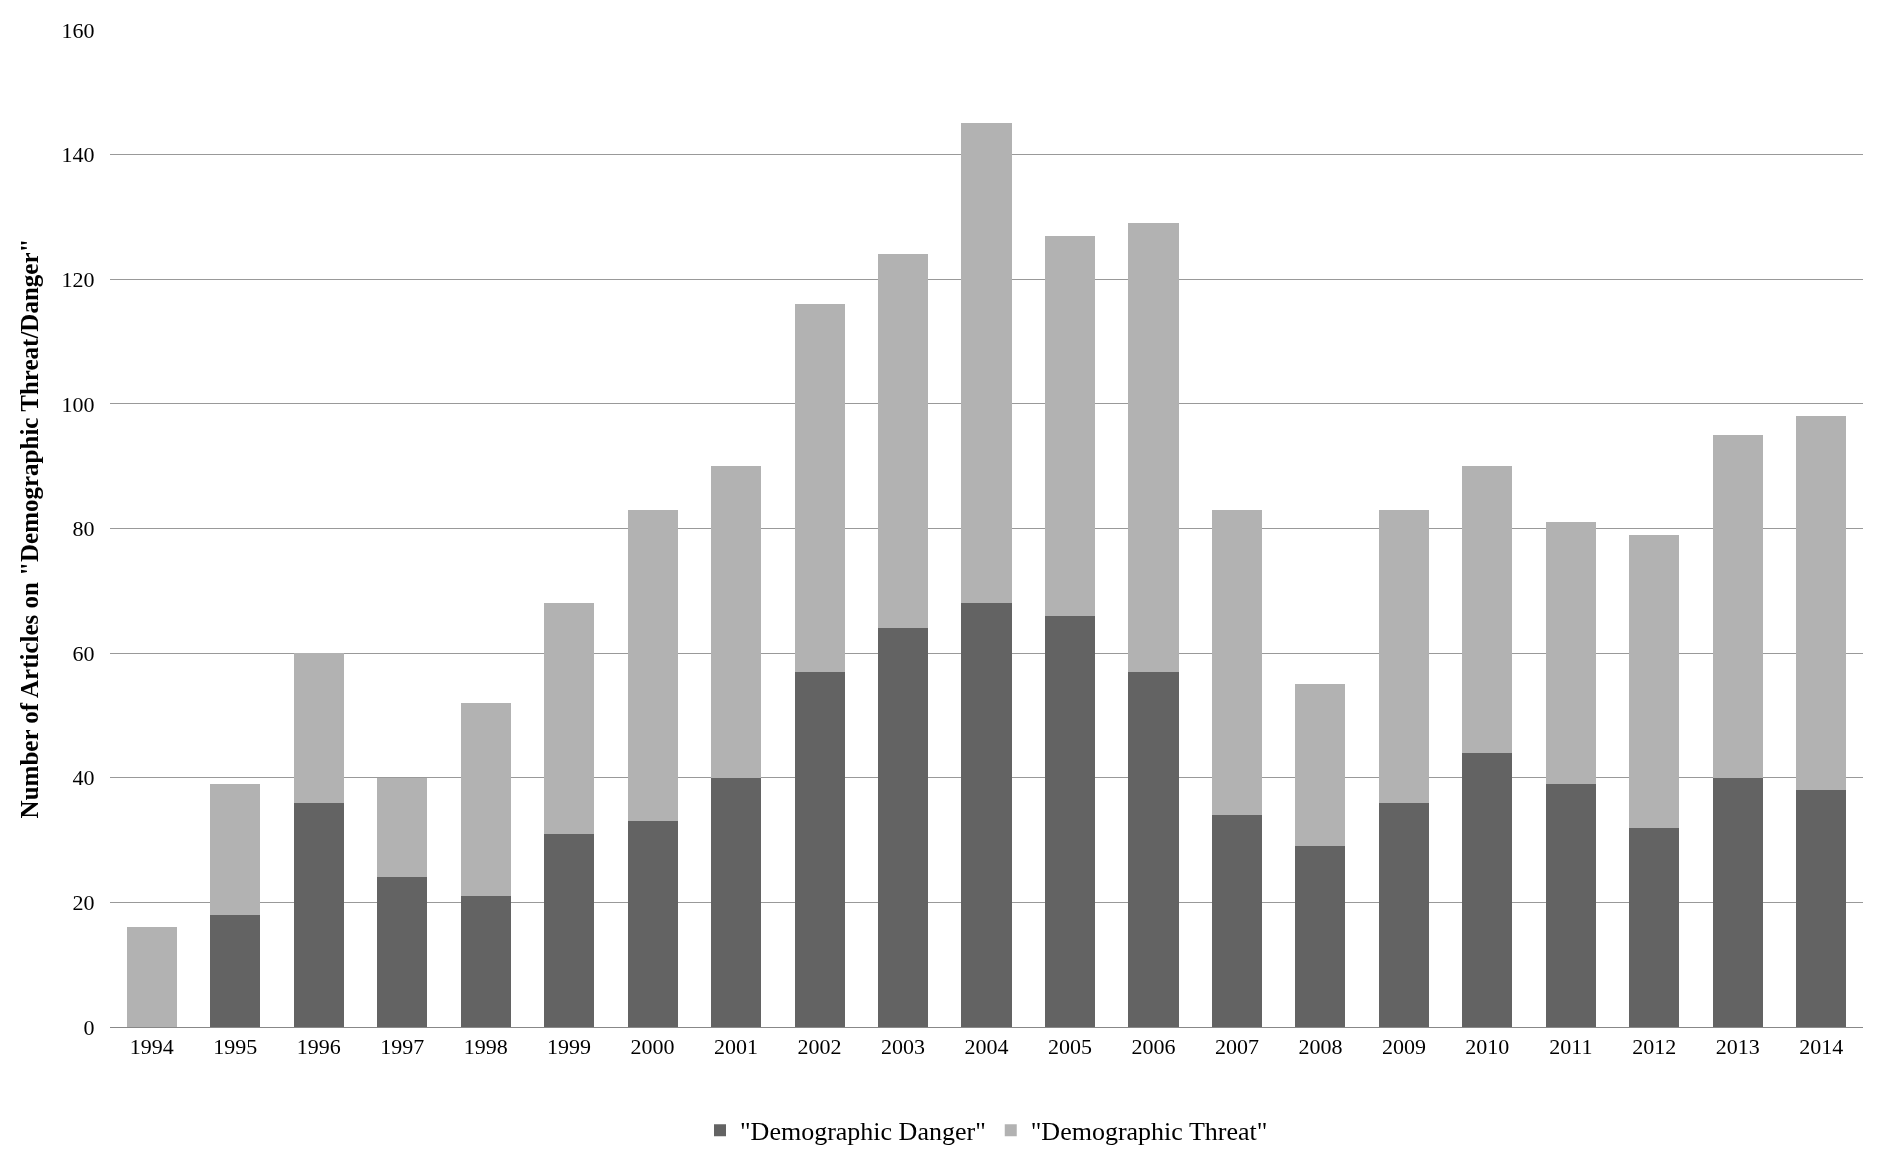 This screenshot has width=1883, height=1166. What do you see at coordinates (318, 1047) in the screenshot?
I see `x-tick-label: 1996` at bounding box center [318, 1047].